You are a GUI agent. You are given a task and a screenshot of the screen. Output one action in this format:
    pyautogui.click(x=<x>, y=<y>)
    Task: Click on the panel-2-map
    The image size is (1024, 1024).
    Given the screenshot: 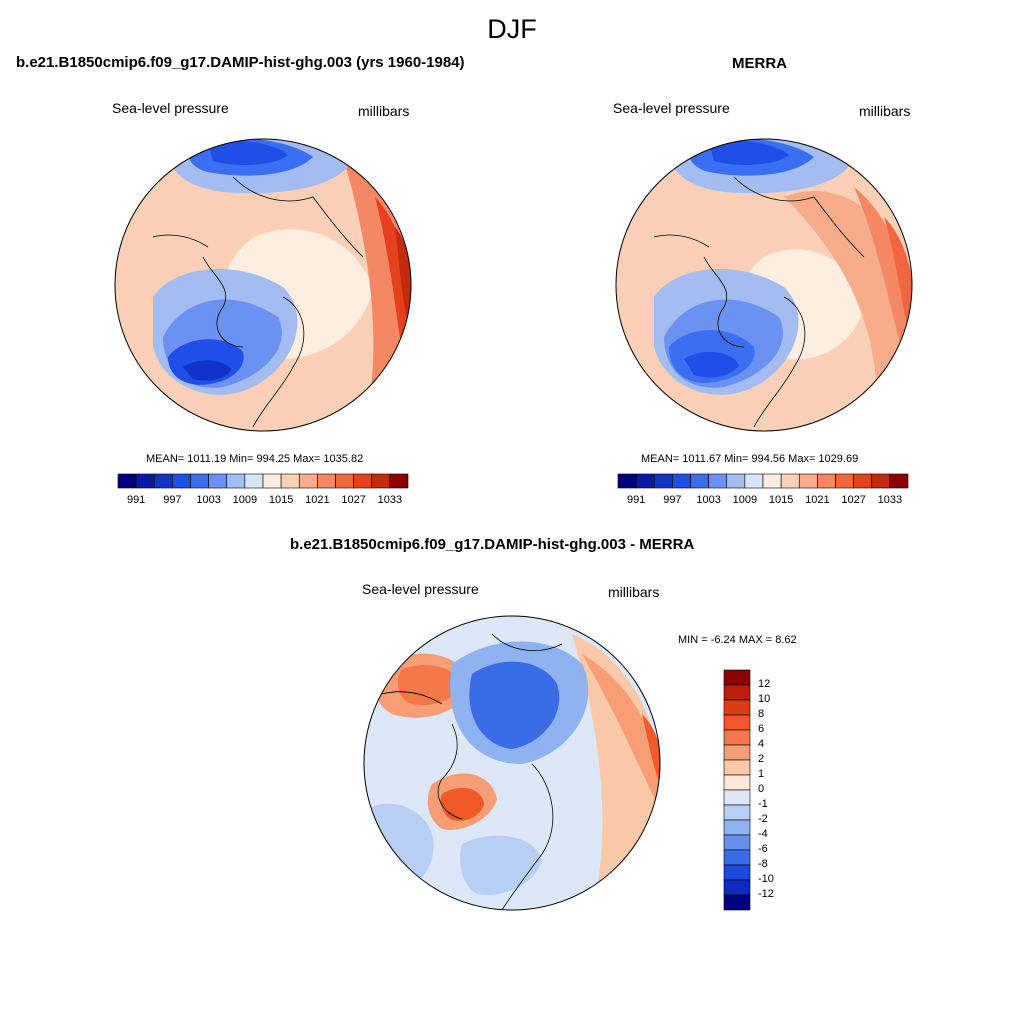 What is the action you would take?
    pyautogui.click(x=764, y=285)
    